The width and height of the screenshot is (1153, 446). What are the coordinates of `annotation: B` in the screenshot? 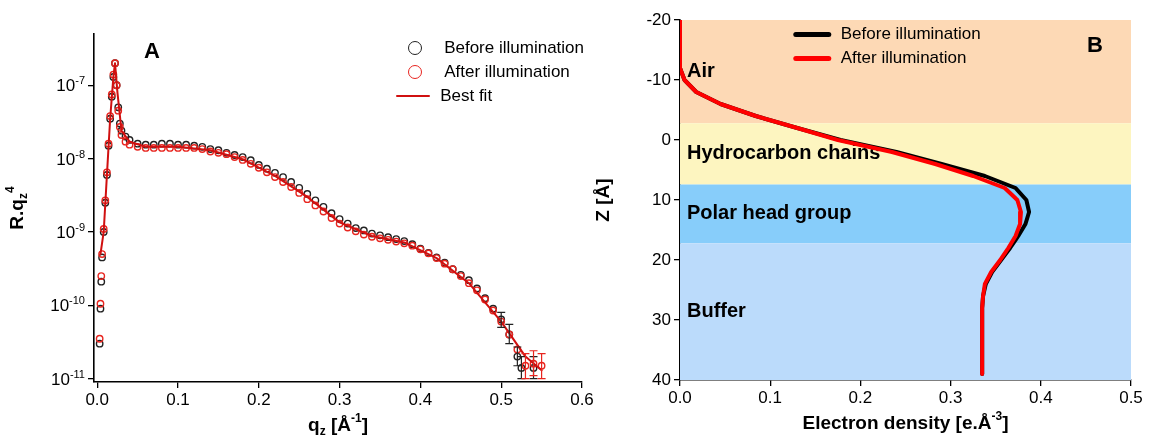 It's located at (1095, 45).